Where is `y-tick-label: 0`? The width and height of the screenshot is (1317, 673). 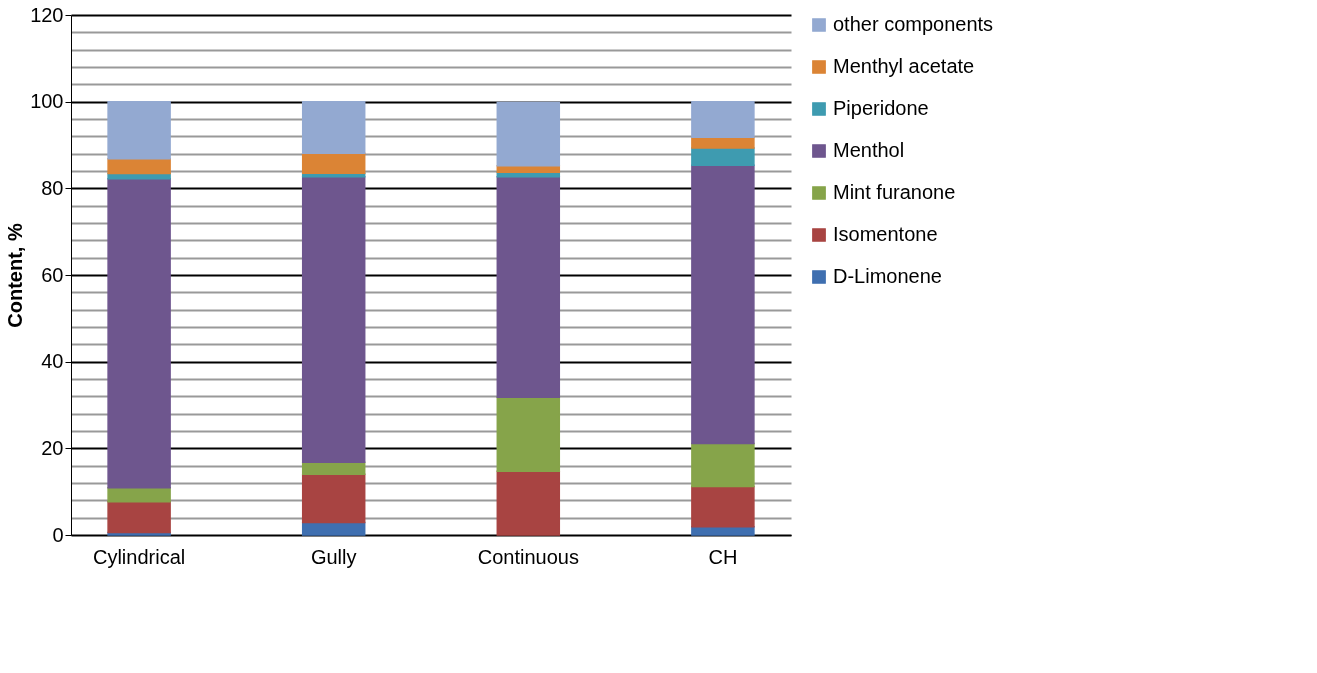 y-tick-label: 0 is located at coordinates (58, 534).